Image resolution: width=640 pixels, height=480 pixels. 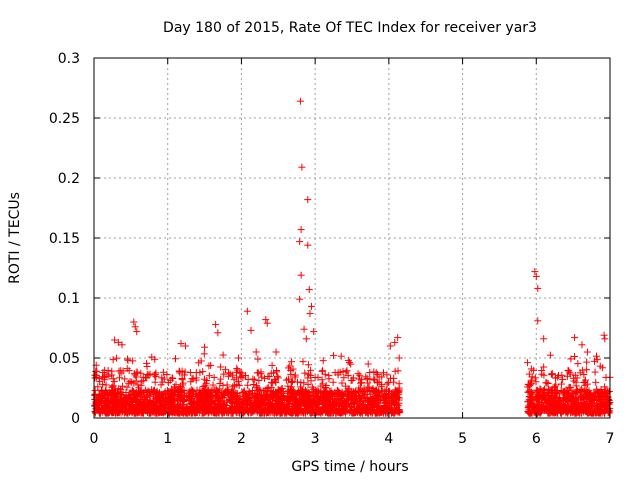 What do you see at coordinates (69, 179) in the screenshot?
I see `y-tick-label: 0.2` at bounding box center [69, 179].